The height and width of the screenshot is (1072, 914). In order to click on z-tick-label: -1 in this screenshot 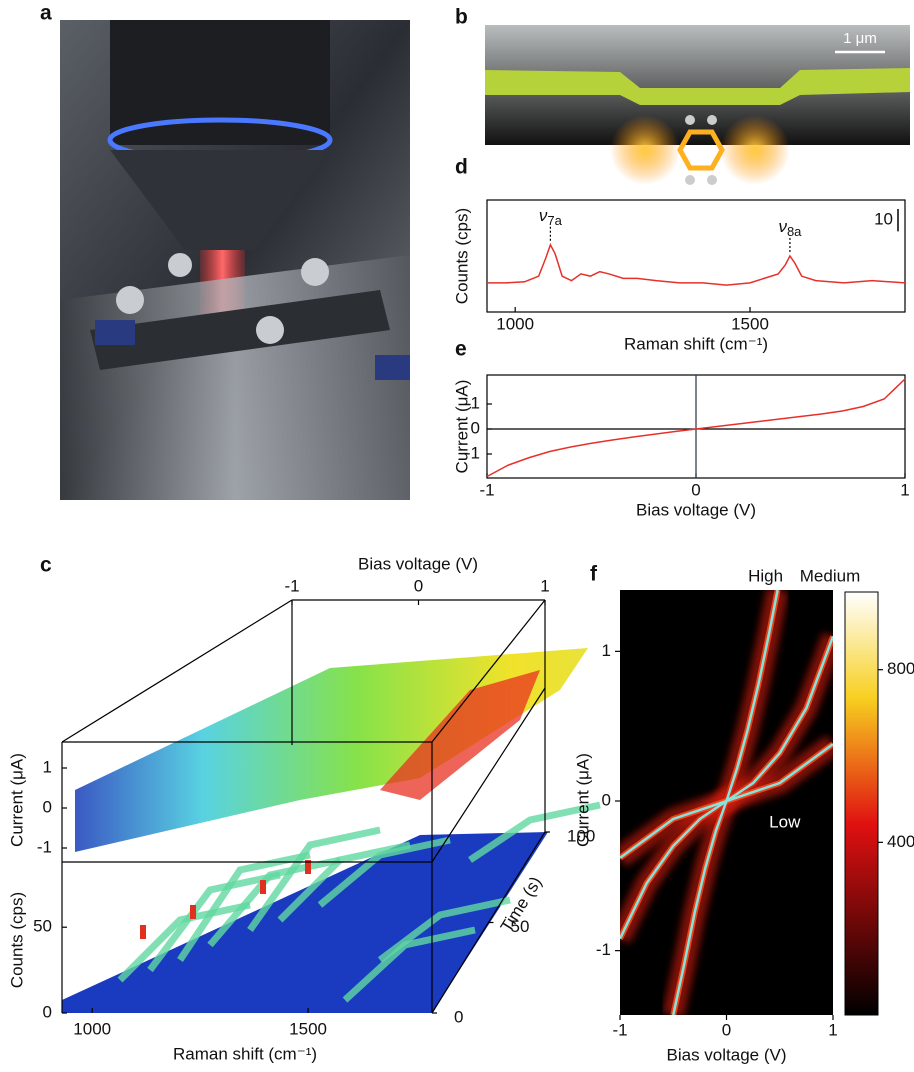, I will do `click(44, 846)`.